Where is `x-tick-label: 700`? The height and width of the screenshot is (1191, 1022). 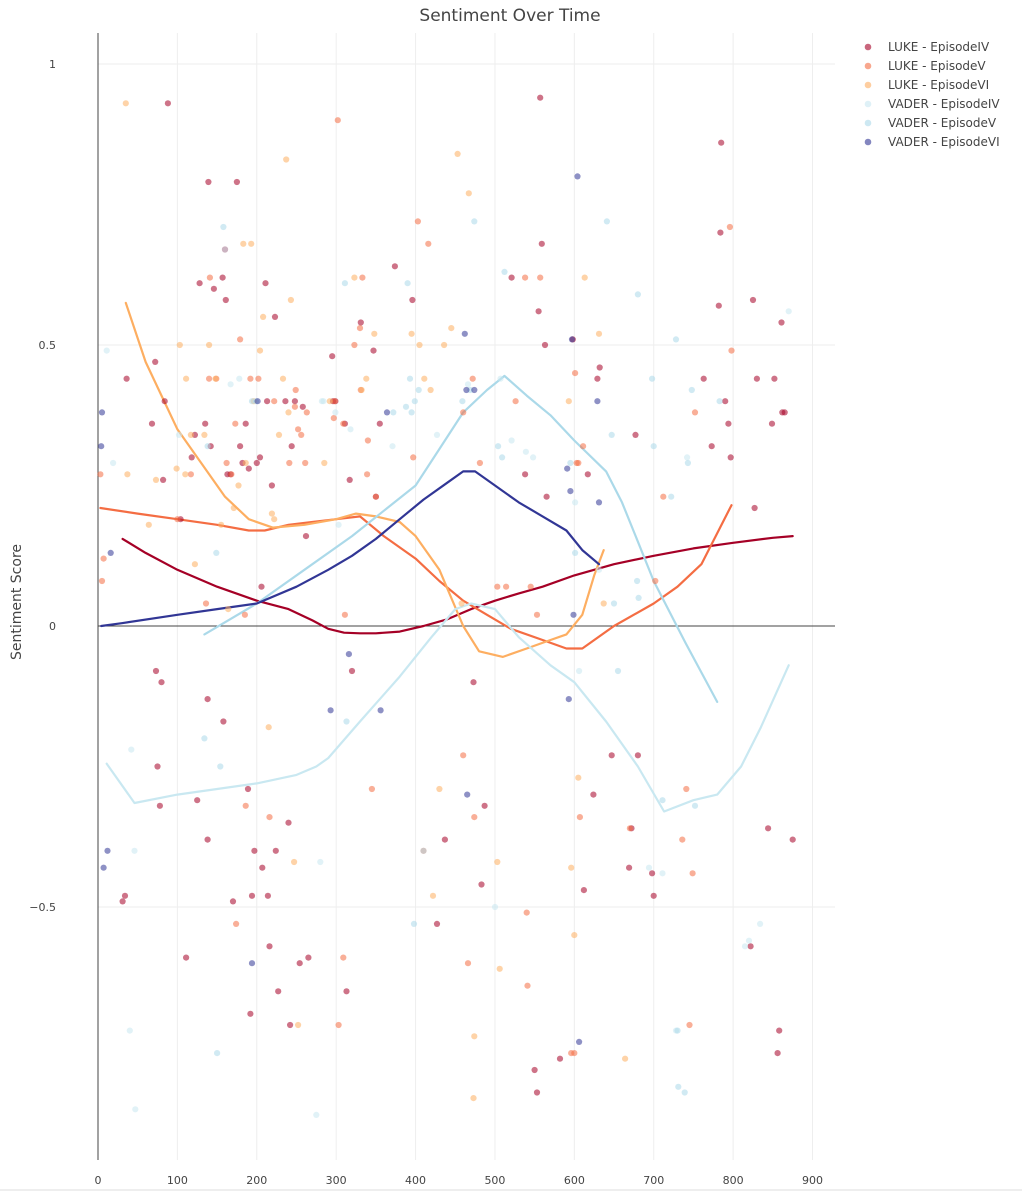 x-tick-label: 700 is located at coordinates (653, 1180).